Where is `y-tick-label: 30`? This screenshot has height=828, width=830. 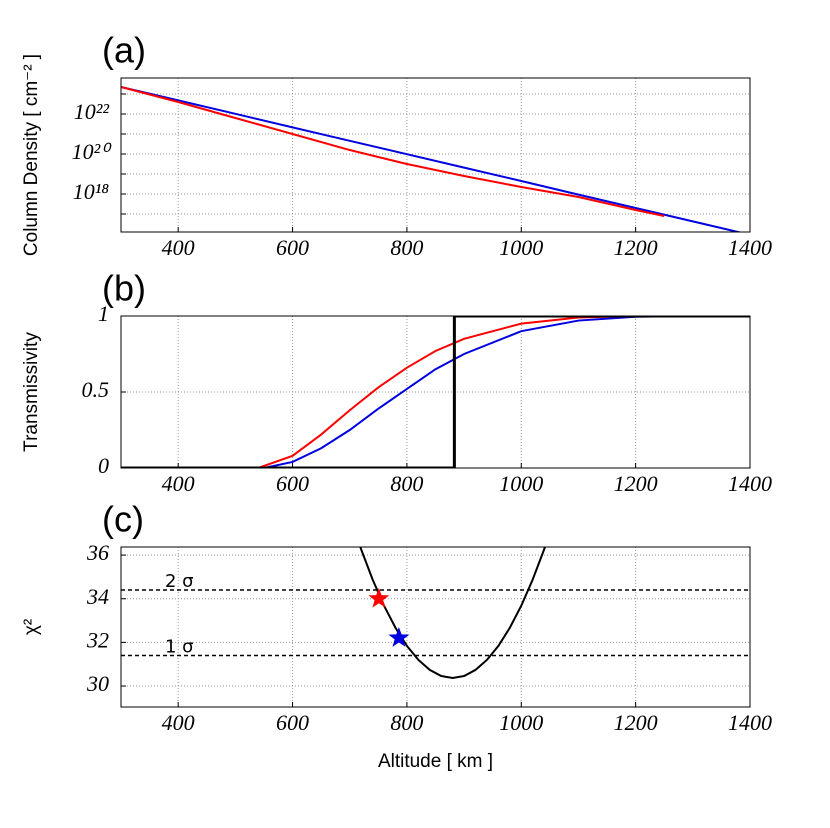 y-tick-label: 30 is located at coordinates (97, 683).